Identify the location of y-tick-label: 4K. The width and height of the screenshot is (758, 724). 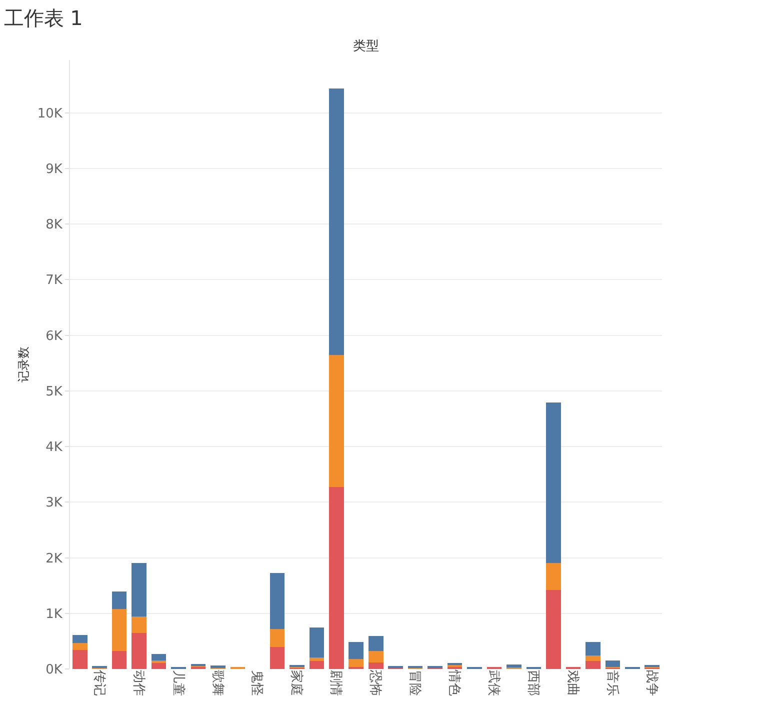
(54, 448).